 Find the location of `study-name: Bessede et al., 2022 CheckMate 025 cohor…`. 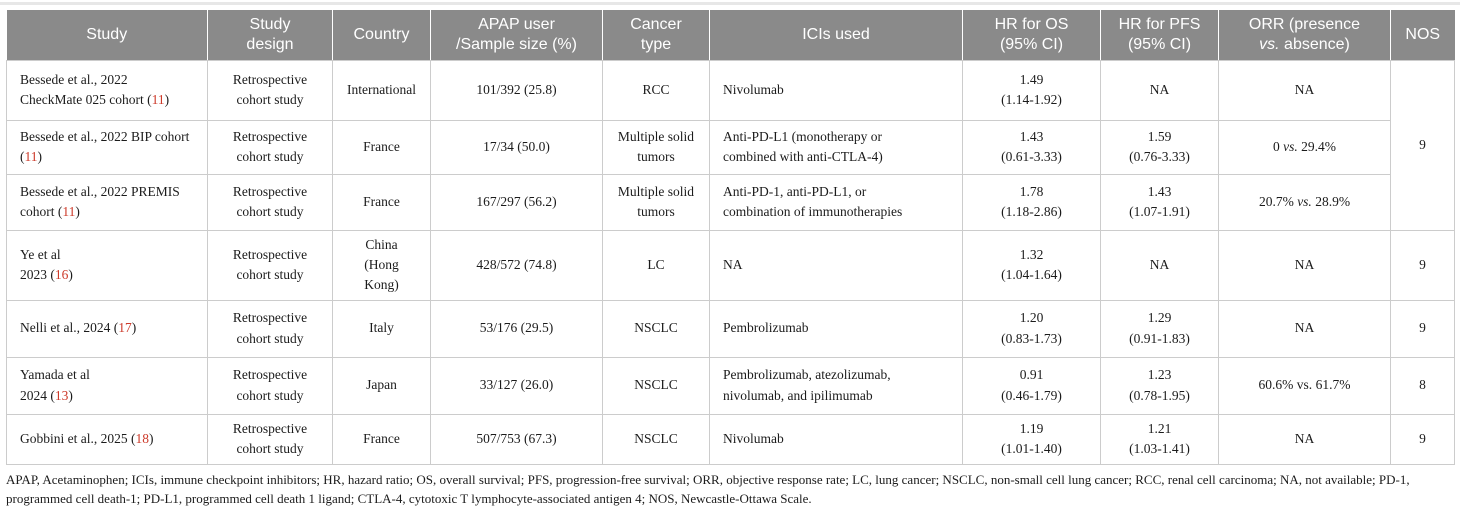

study-name: Bessede et al., 2022 CheckMate 025 cohor… is located at coordinates (86, 89).